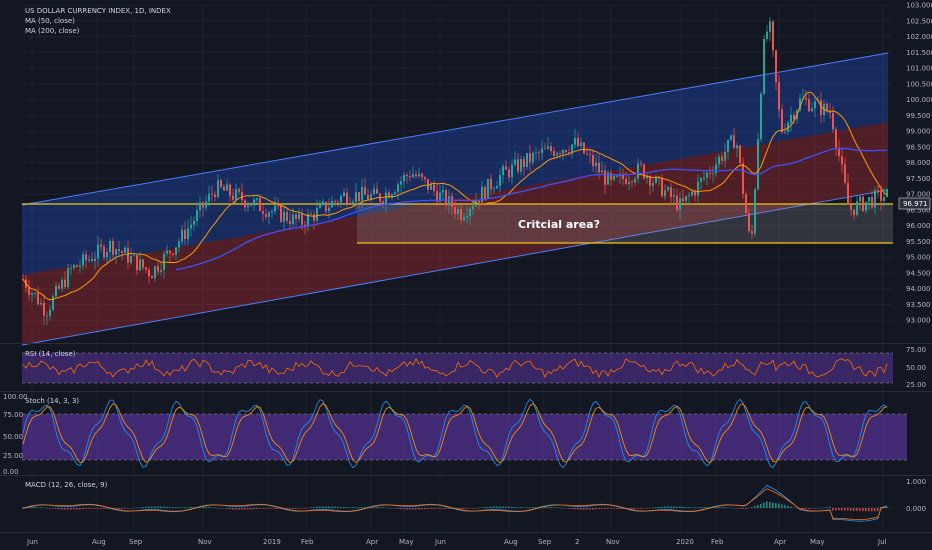 This screenshot has width=932, height=550. What do you see at coordinates (919, 84) in the screenshot?
I see `price-axis-label: 100.500` at bounding box center [919, 84].